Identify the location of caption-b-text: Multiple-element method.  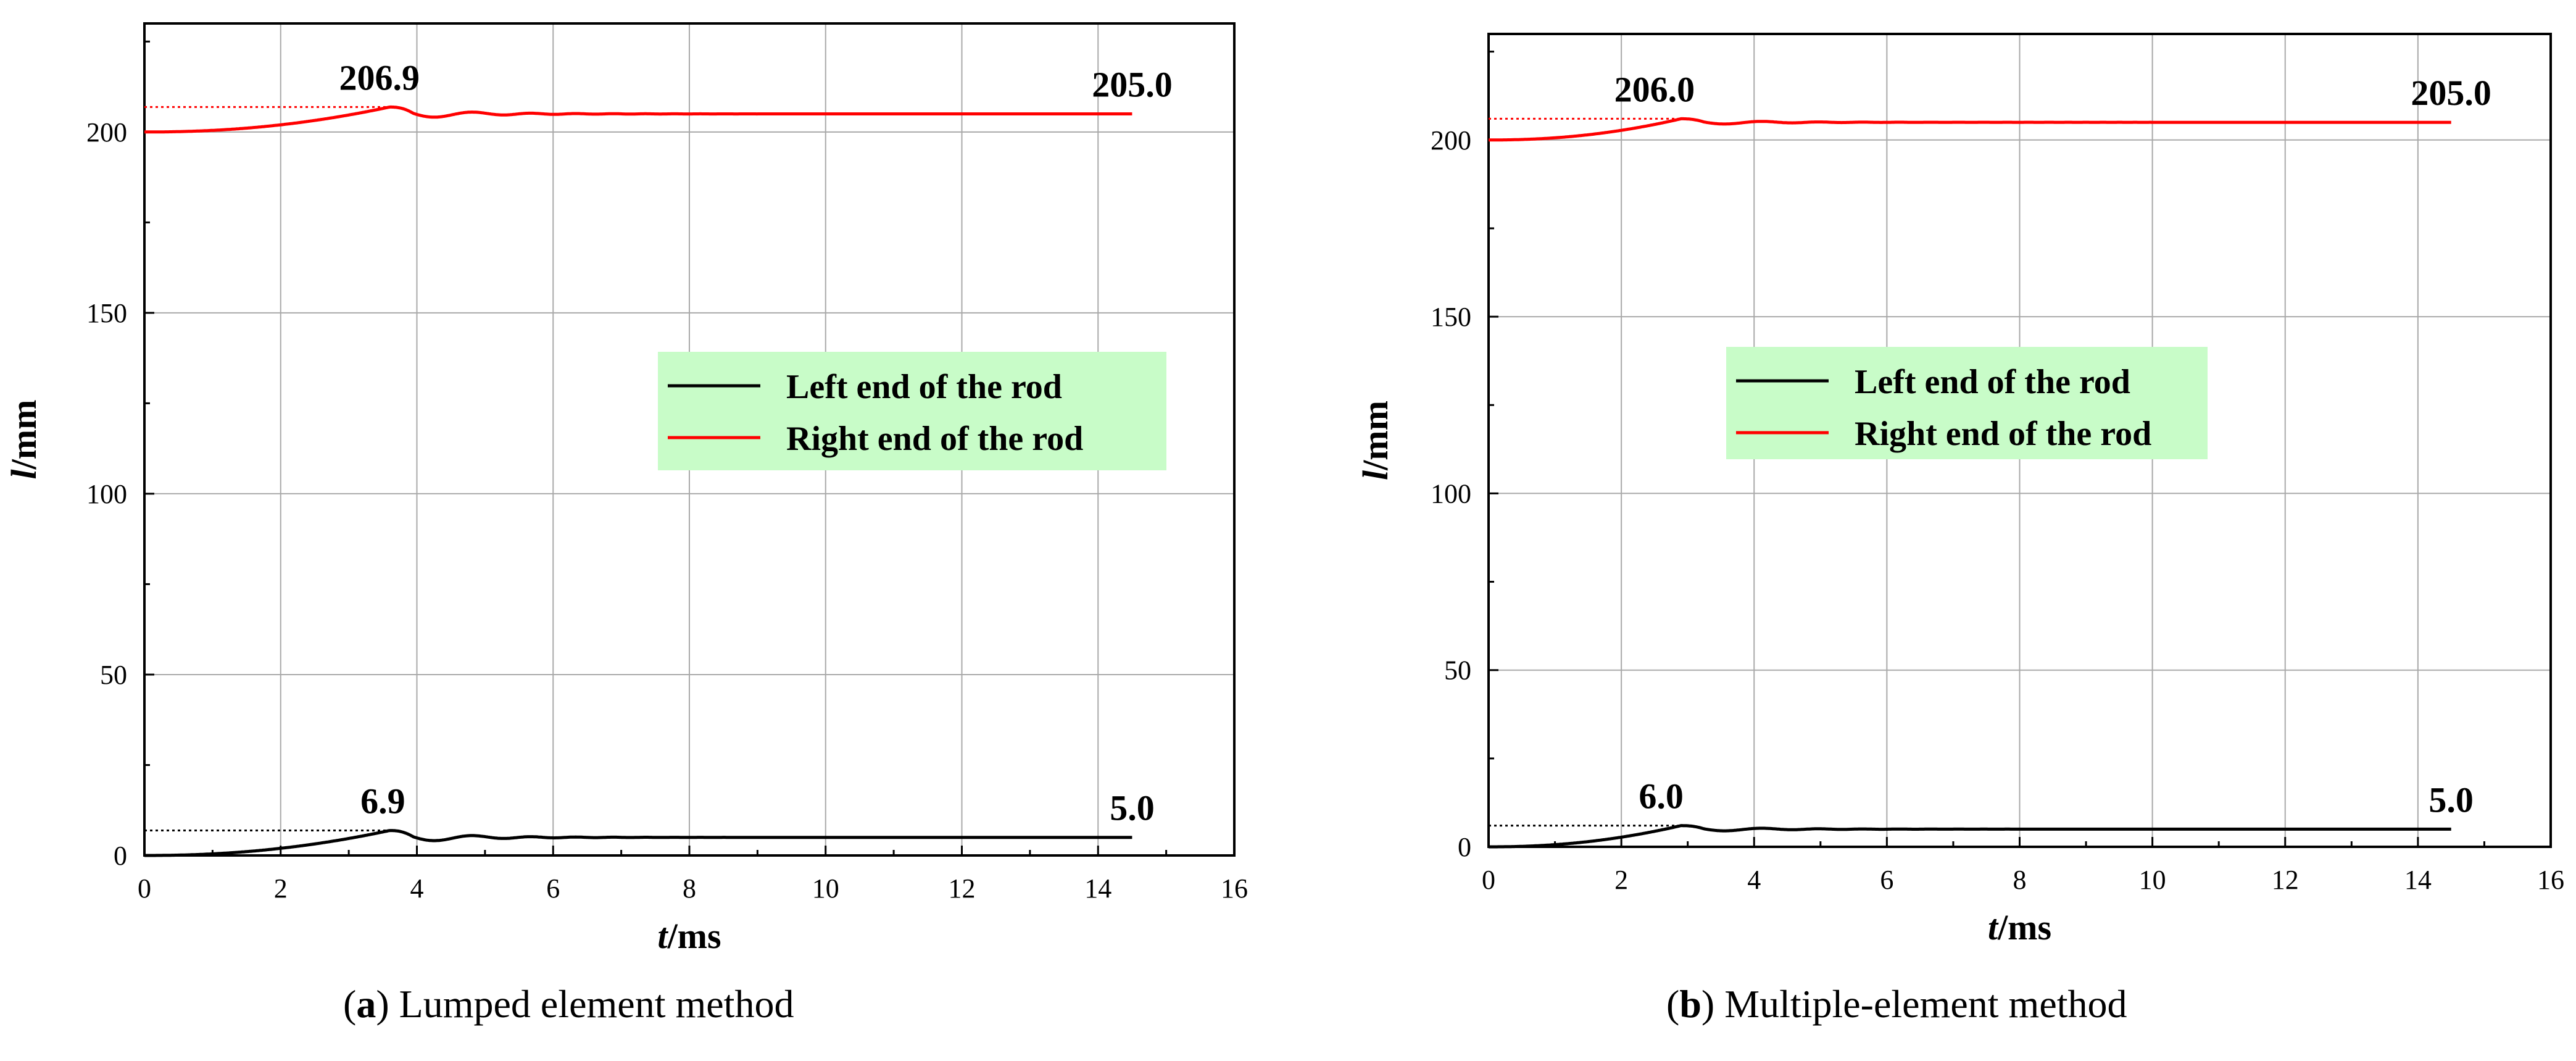
(1925, 1004).